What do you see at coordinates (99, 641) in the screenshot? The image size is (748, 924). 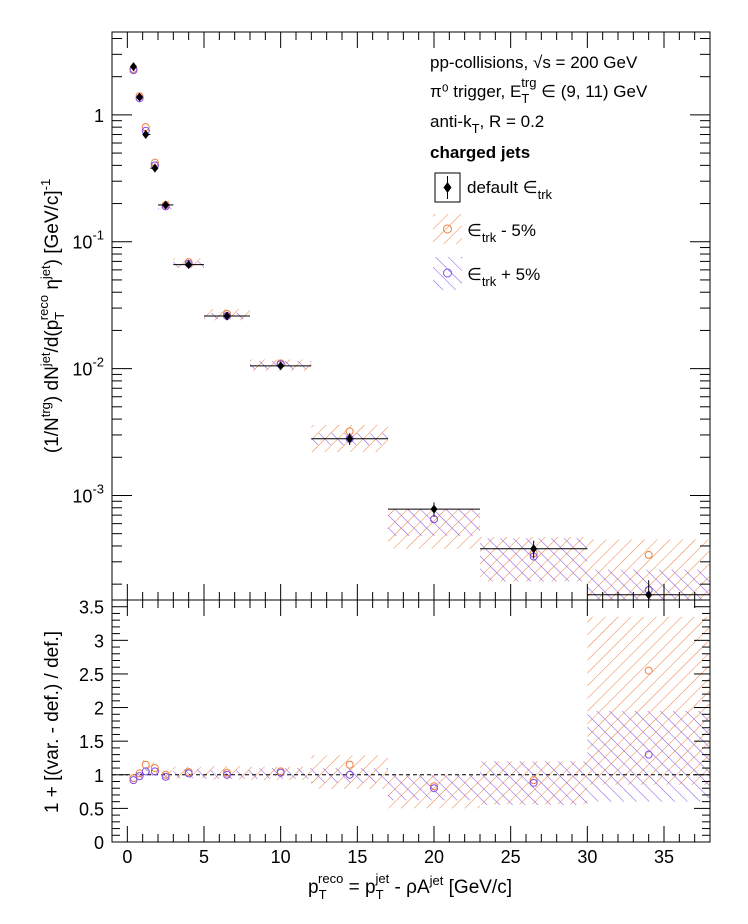 I see `ytick-label-bottom-6: 3` at bounding box center [99, 641].